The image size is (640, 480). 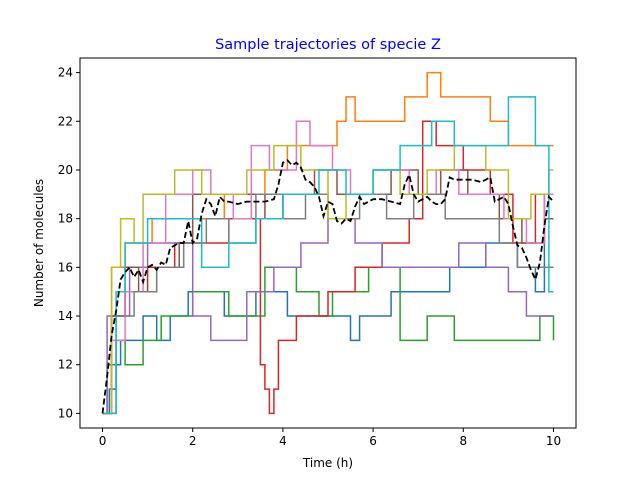 What do you see at coordinates (463, 441) in the screenshot?
I see `x-tick-label: 8` at bounding box center [463, 441].